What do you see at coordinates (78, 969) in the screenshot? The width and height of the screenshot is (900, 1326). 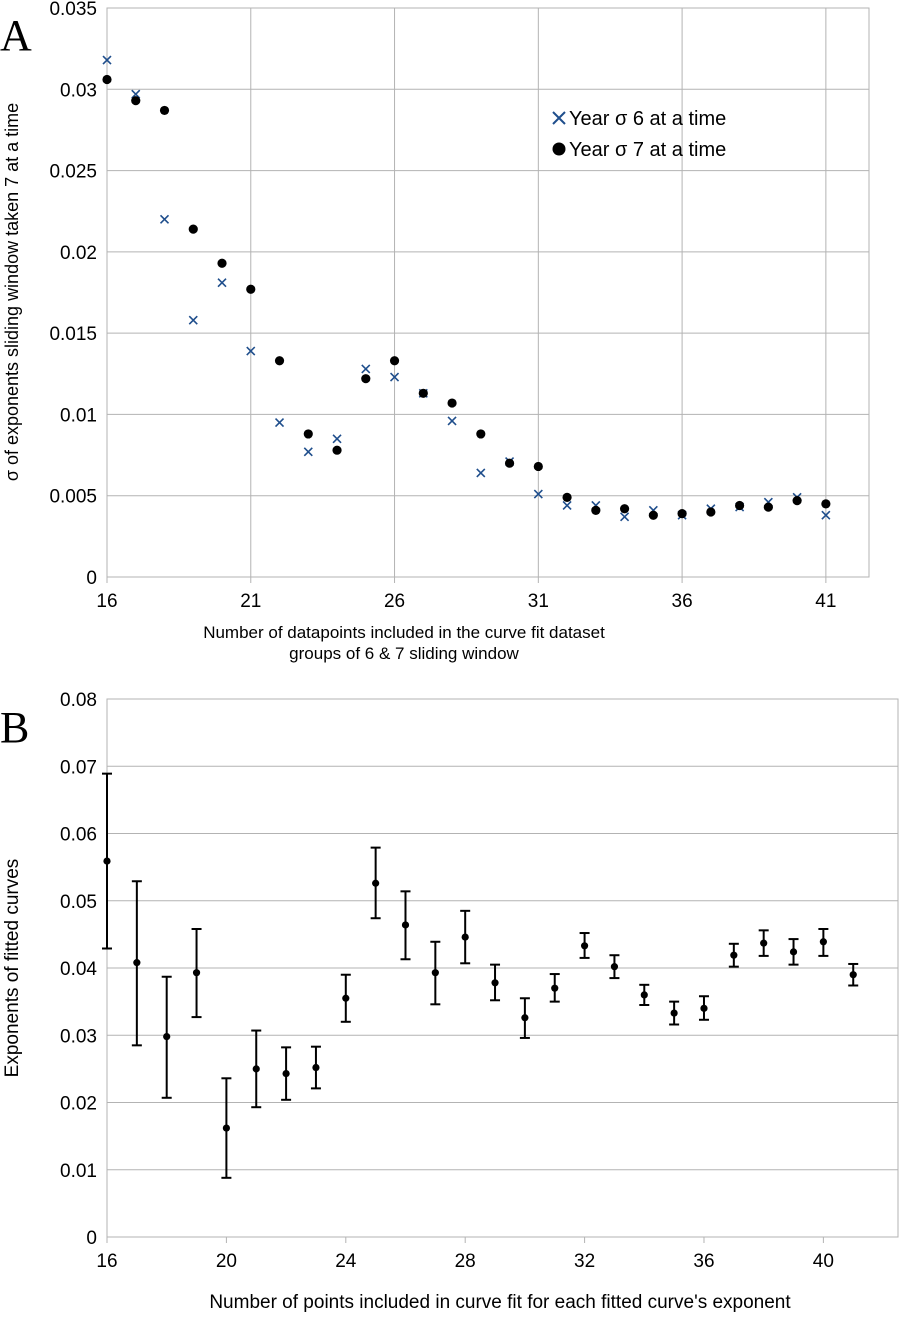 I see `y-tick-label: 0.04` at bounding box center [78, 969].